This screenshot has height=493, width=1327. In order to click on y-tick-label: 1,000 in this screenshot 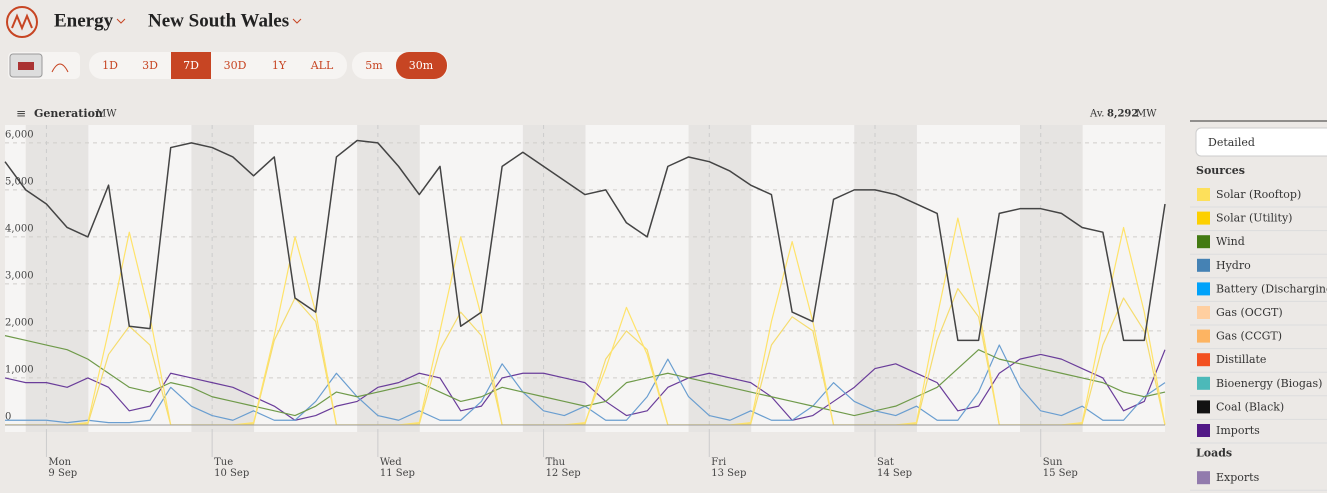, I will do `click(19, 369)`.